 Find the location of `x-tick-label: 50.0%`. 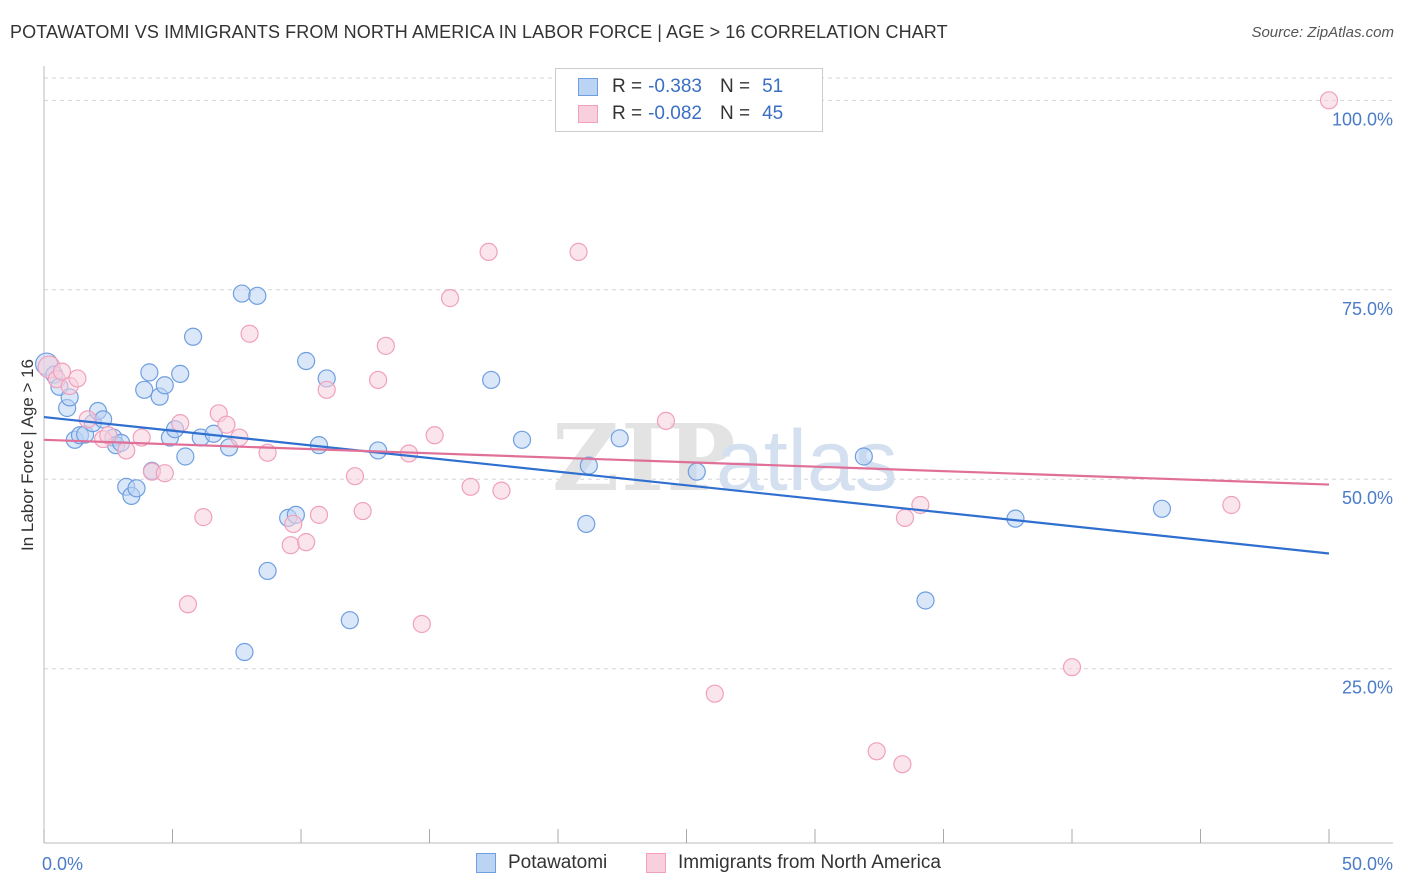

x-tick-label: 50.0% is located at coordinates (1367, 864).